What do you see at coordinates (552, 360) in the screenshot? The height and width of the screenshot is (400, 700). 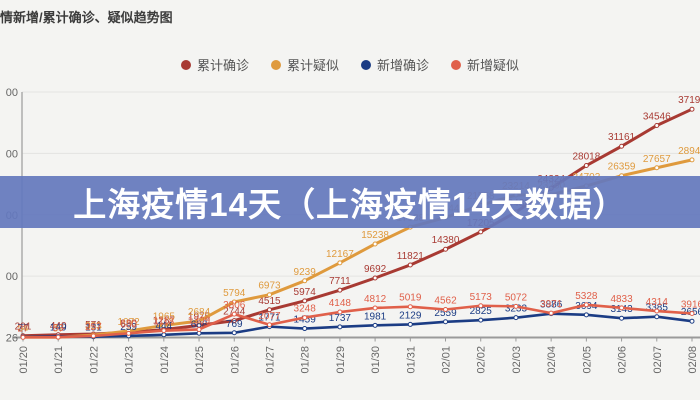 I see `x-axis-label: 02/04` at bounding box center [552, 360].